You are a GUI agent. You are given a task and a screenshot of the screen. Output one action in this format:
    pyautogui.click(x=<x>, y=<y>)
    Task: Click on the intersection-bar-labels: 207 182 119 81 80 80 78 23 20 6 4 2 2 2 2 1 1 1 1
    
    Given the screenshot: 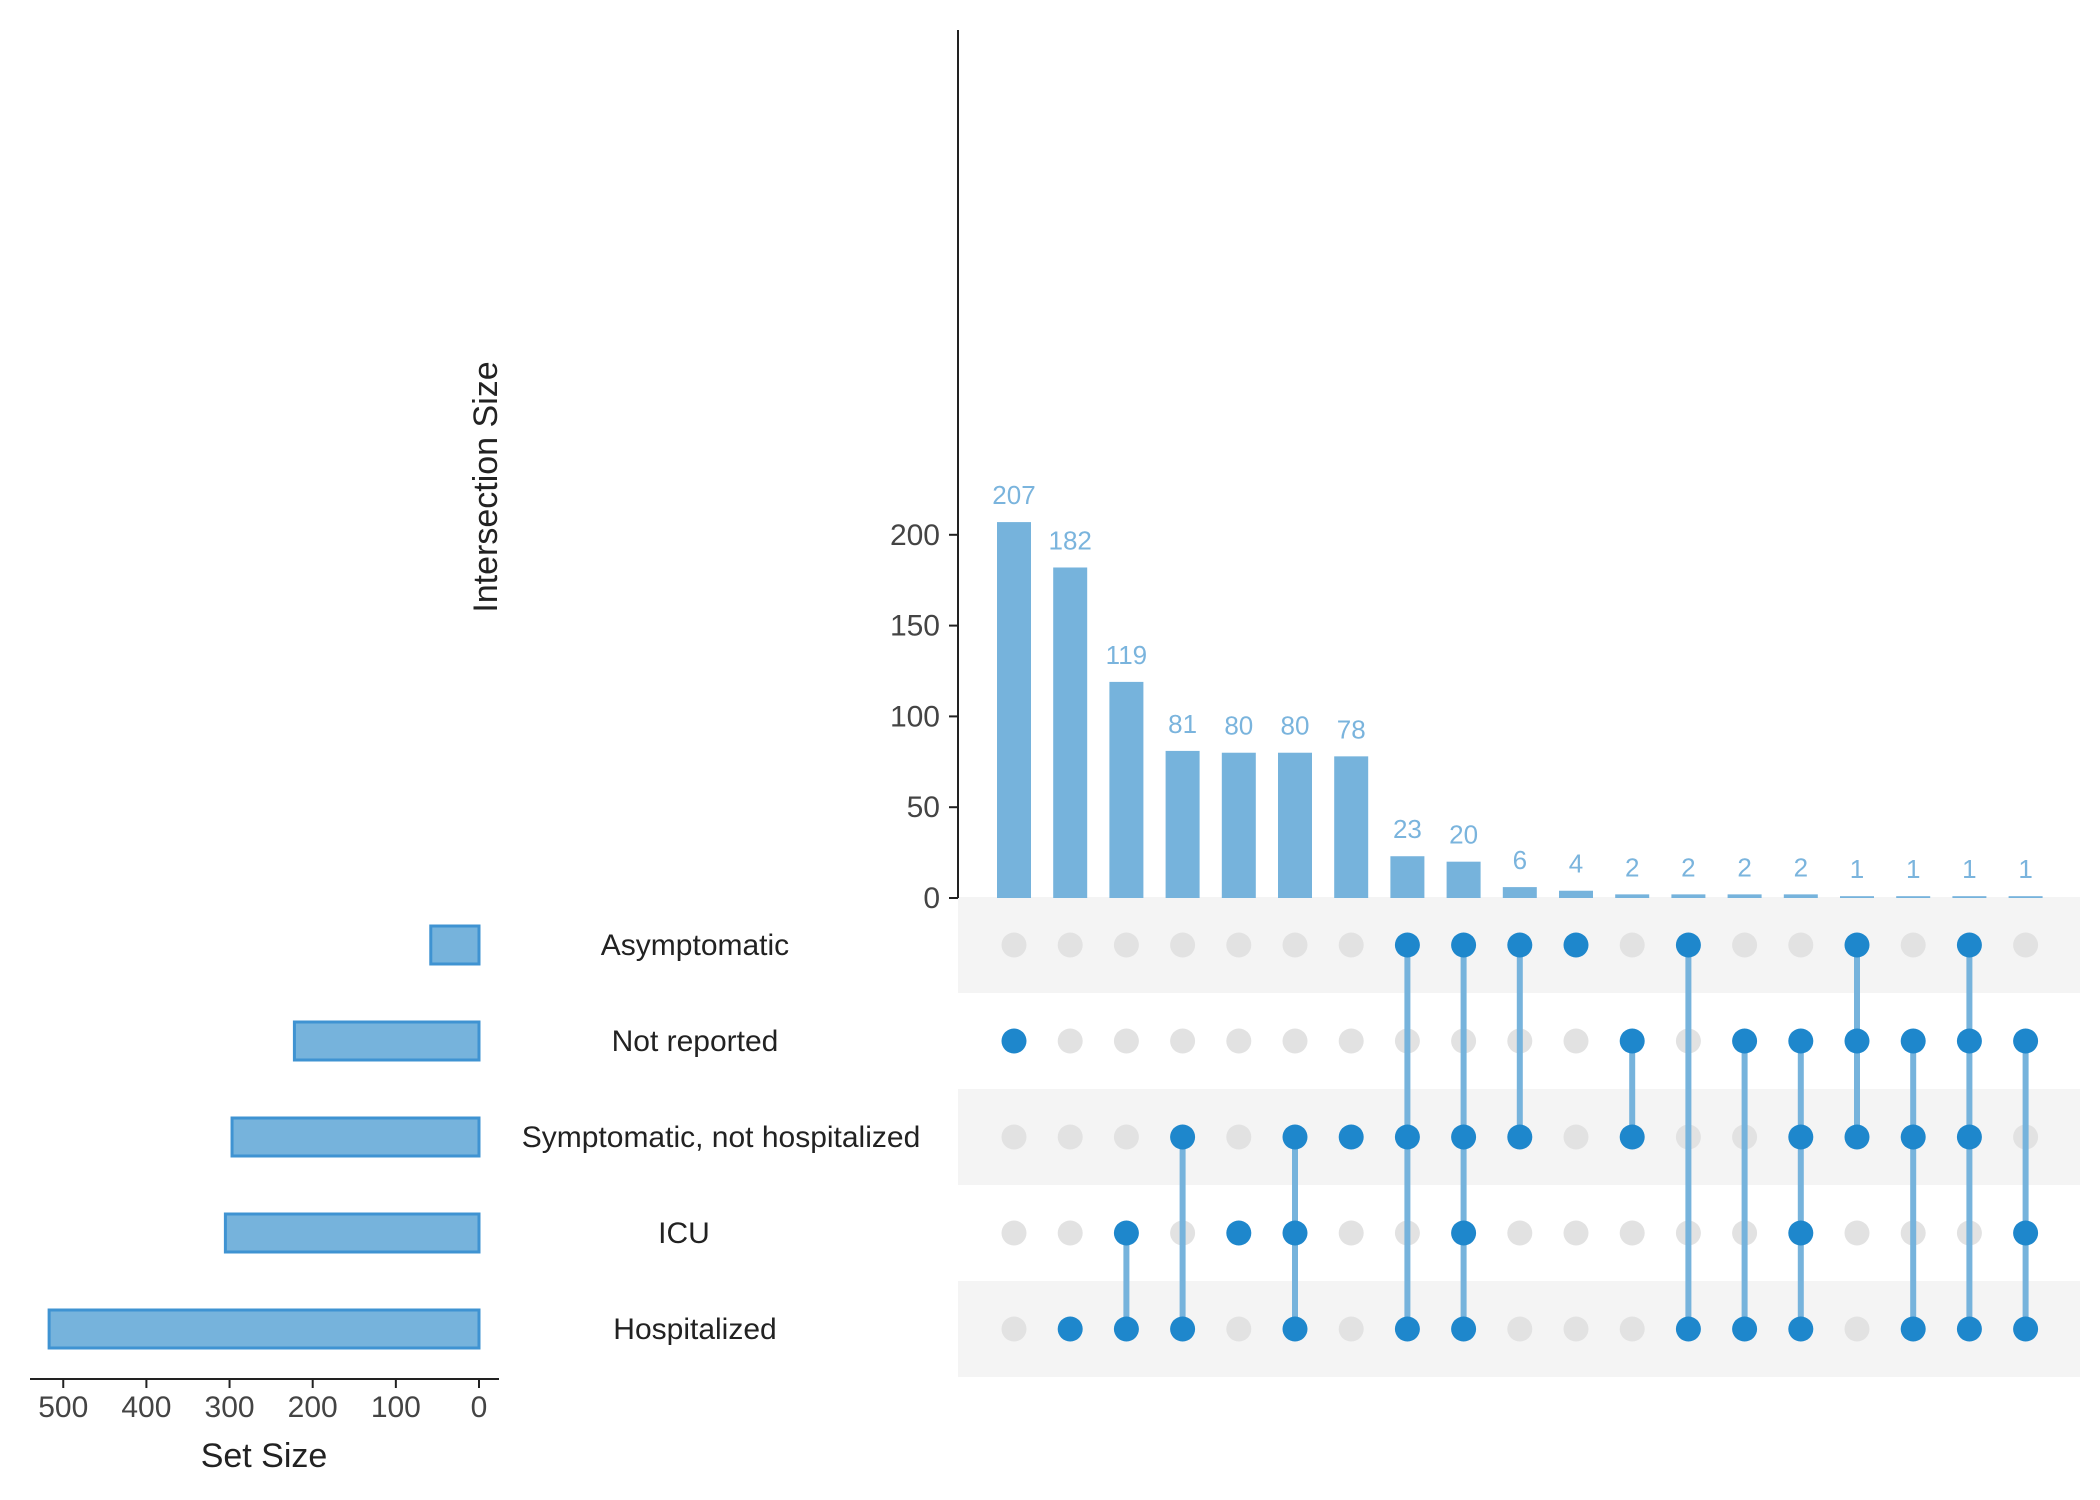 What is the action you would take?
    pyautogui.click(x=1512, y=682)
    